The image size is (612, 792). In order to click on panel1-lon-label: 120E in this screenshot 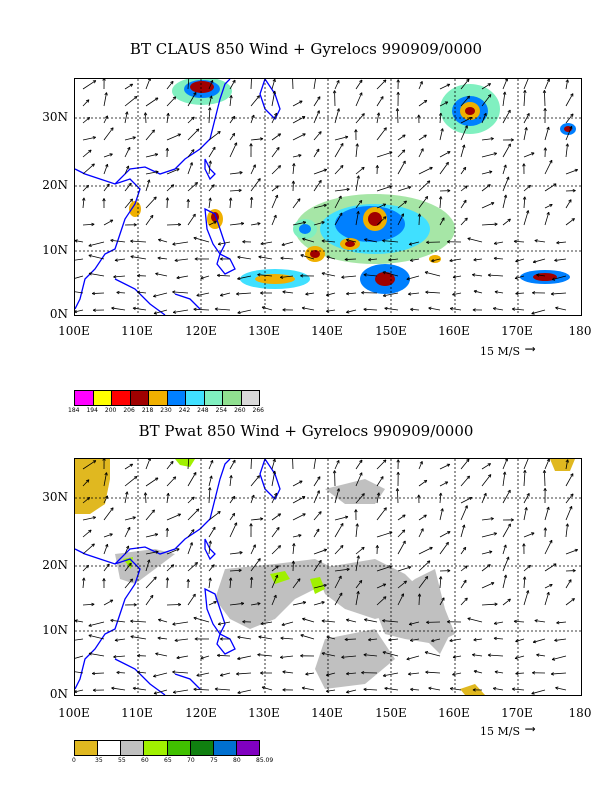, I will do `click(201, 331)`.